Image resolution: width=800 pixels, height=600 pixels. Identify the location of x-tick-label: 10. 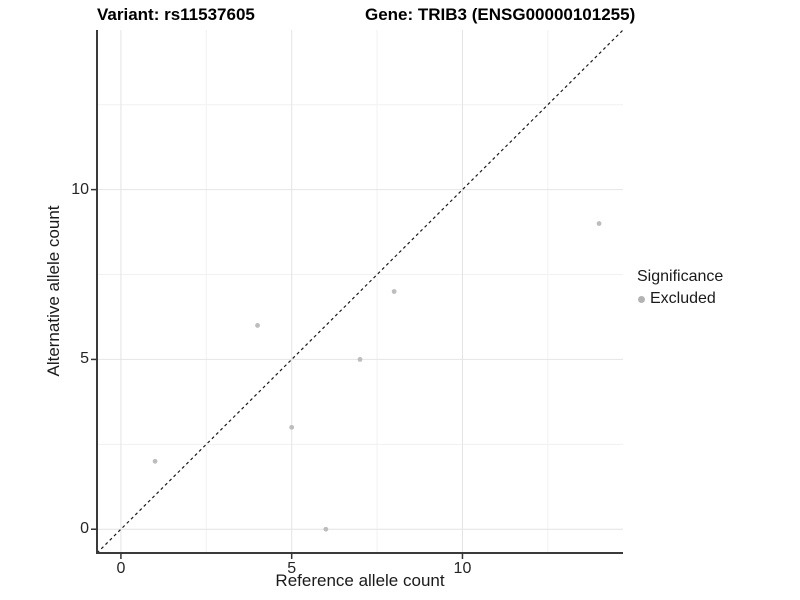
(462, 568).